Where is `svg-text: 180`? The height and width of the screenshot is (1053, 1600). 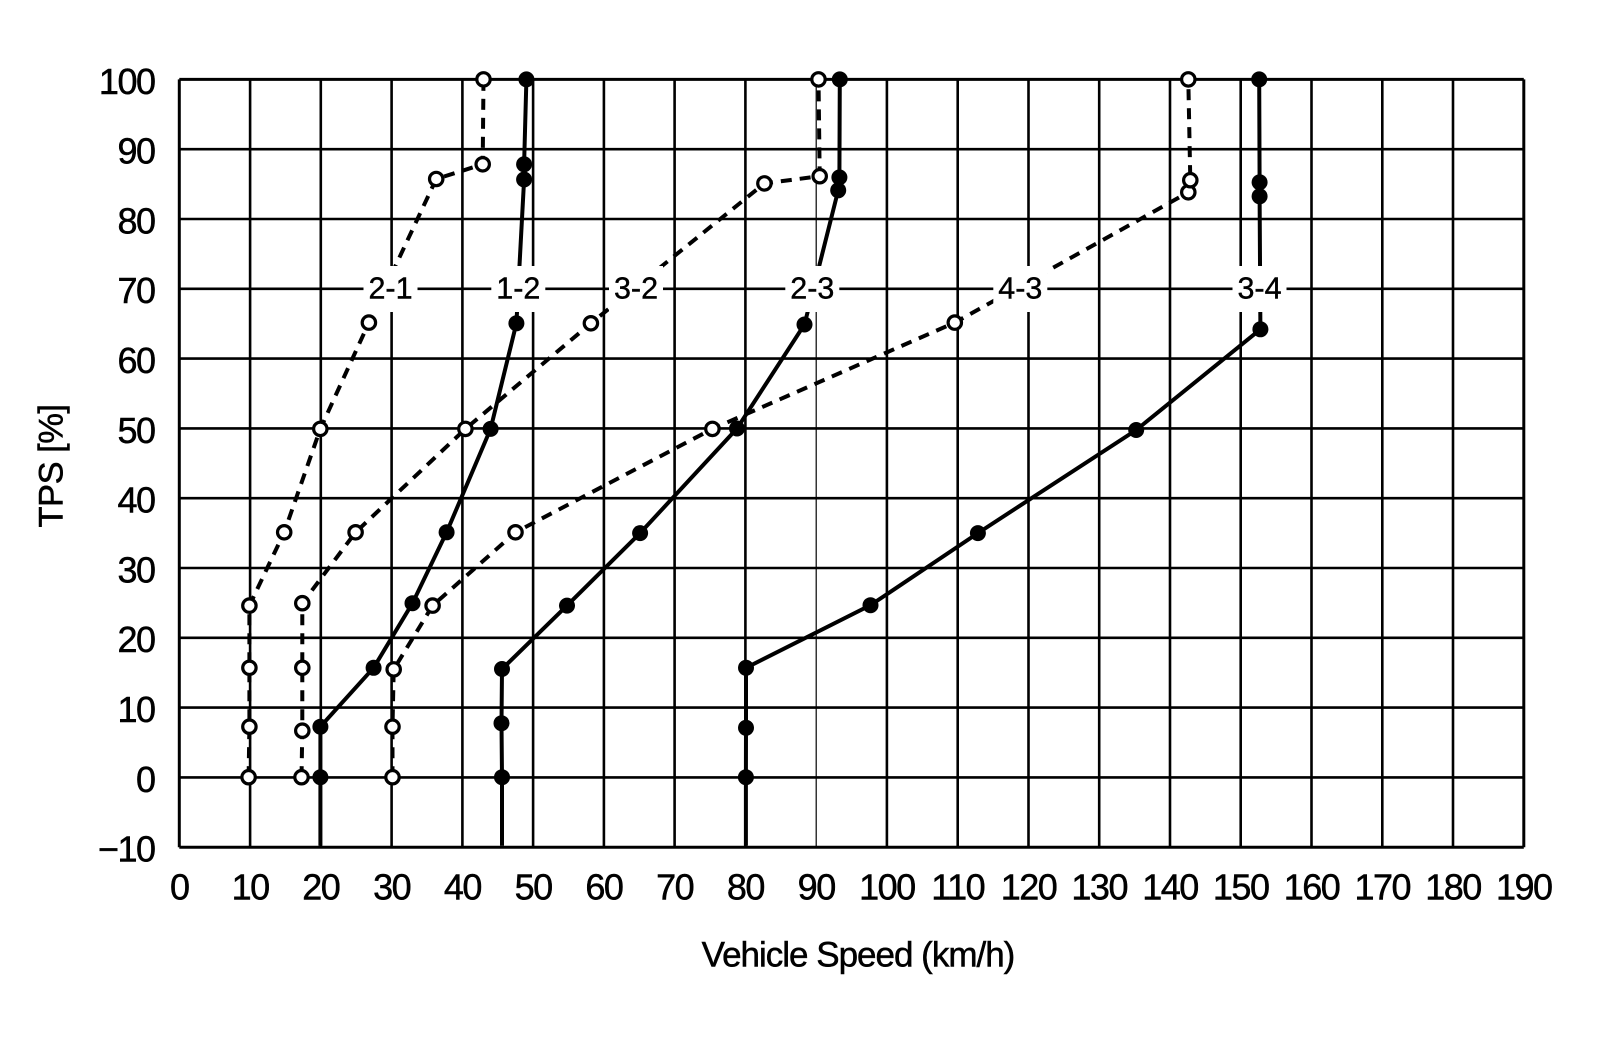 svg-text: 180 is located at coordinates (1453, 887).